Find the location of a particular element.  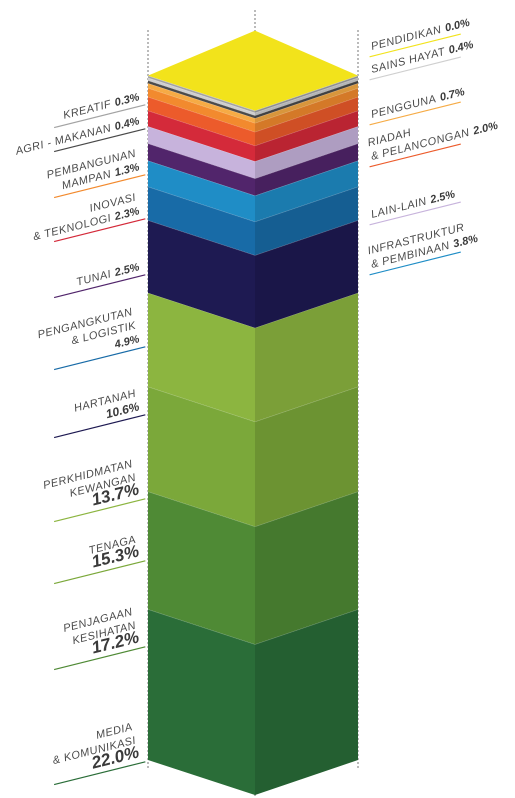

segment-label: INOVASI& TEKNOLOGI 2.3% is located at coordinates (89, 217).